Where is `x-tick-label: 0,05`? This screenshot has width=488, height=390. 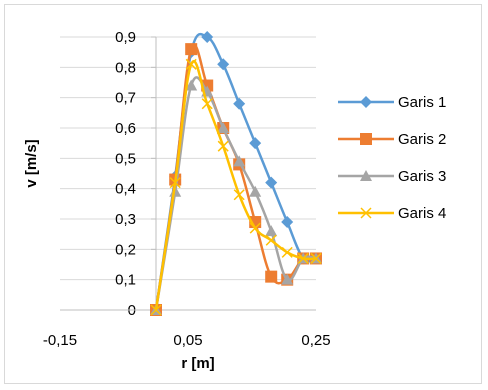
x-tick-label: 0,05 is located at coordinates (187, 340).